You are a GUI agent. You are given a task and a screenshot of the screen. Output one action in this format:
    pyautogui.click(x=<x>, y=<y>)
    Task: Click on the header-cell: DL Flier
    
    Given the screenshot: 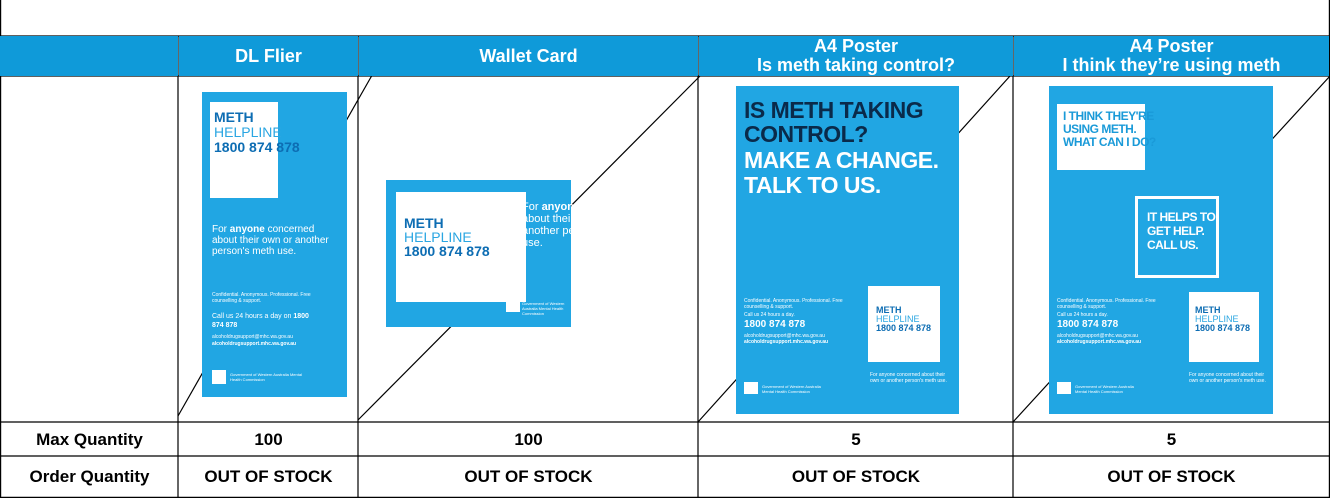 What is the action you would take?
    pyautogui.click(x=268, y=56)
    